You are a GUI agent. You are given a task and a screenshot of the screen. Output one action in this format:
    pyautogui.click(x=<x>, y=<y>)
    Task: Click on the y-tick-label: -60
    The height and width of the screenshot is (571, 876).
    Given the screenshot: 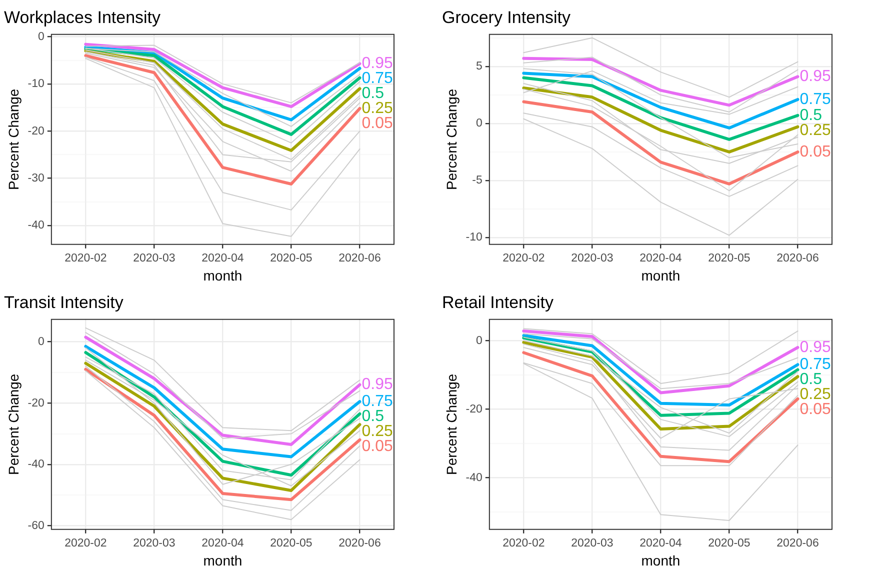 What is the action you would take?
    pyautogui.click(x=36, y=526)
    